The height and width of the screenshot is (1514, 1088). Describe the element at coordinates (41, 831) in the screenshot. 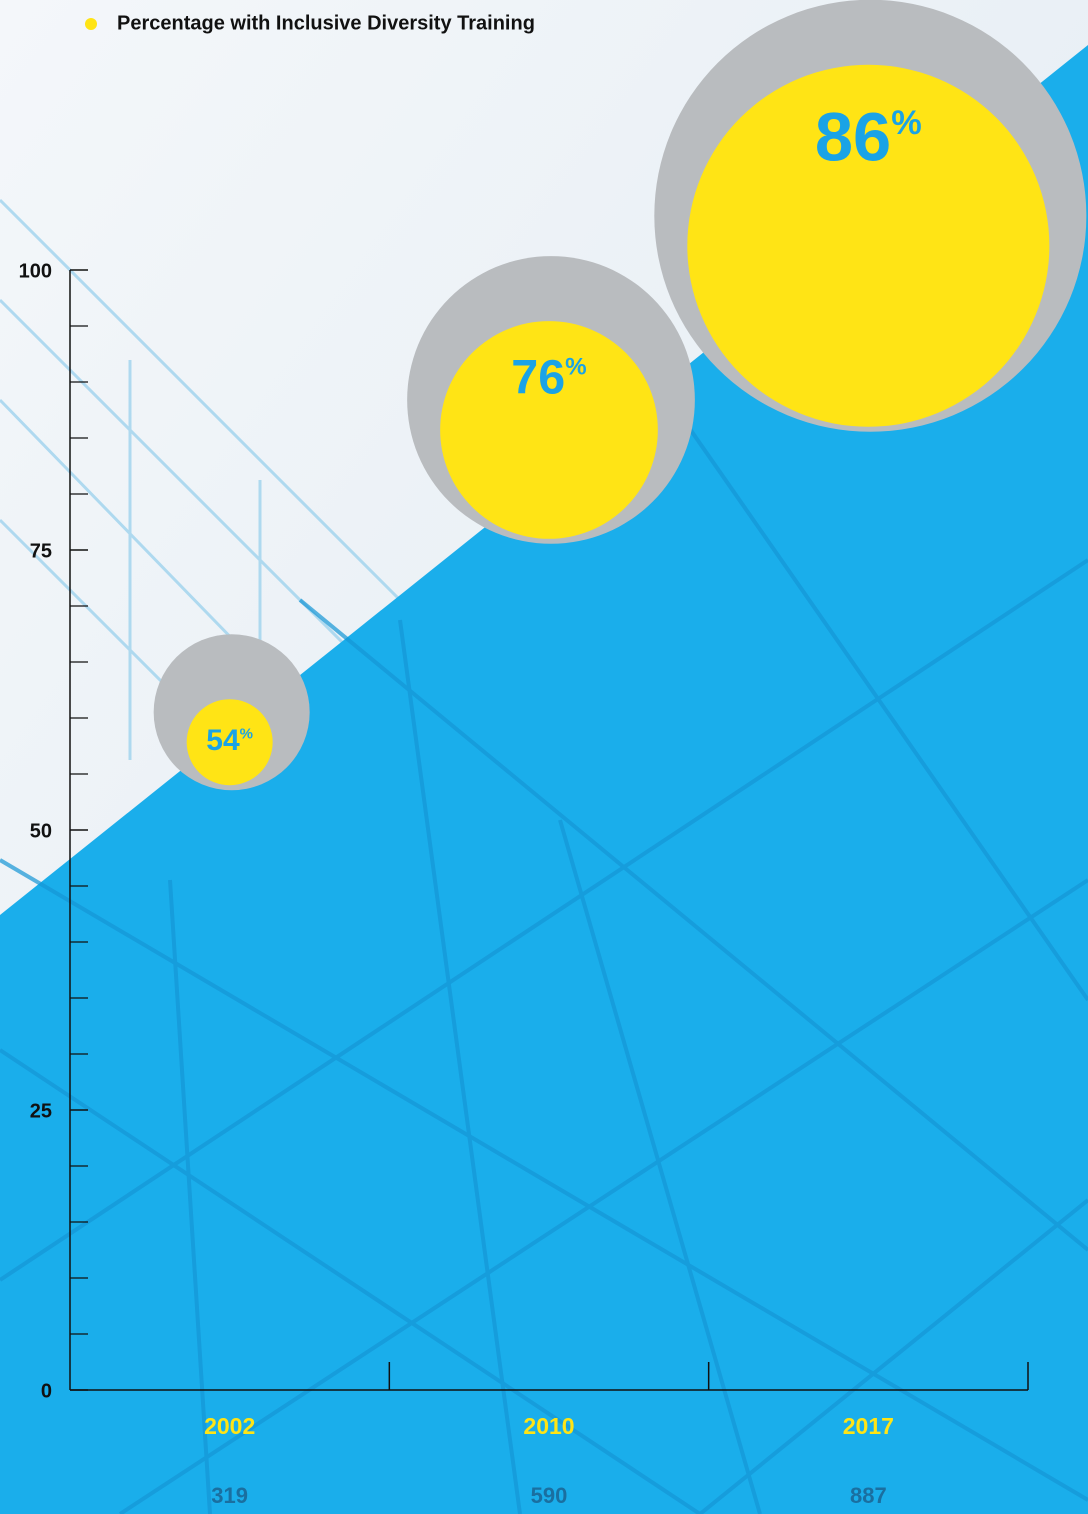

I see `y-tick-label: 50` at that location.